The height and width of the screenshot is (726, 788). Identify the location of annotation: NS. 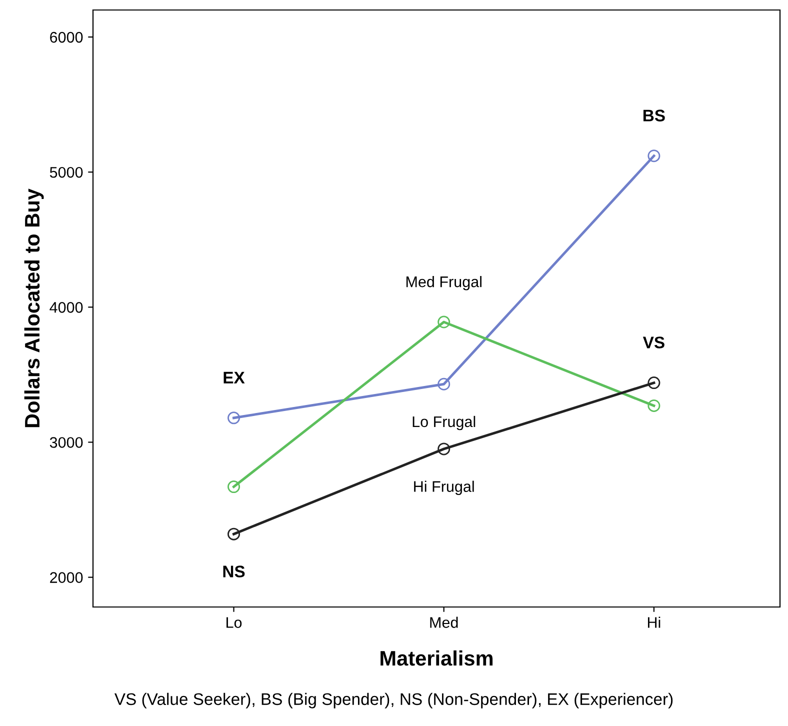
(234, 572).